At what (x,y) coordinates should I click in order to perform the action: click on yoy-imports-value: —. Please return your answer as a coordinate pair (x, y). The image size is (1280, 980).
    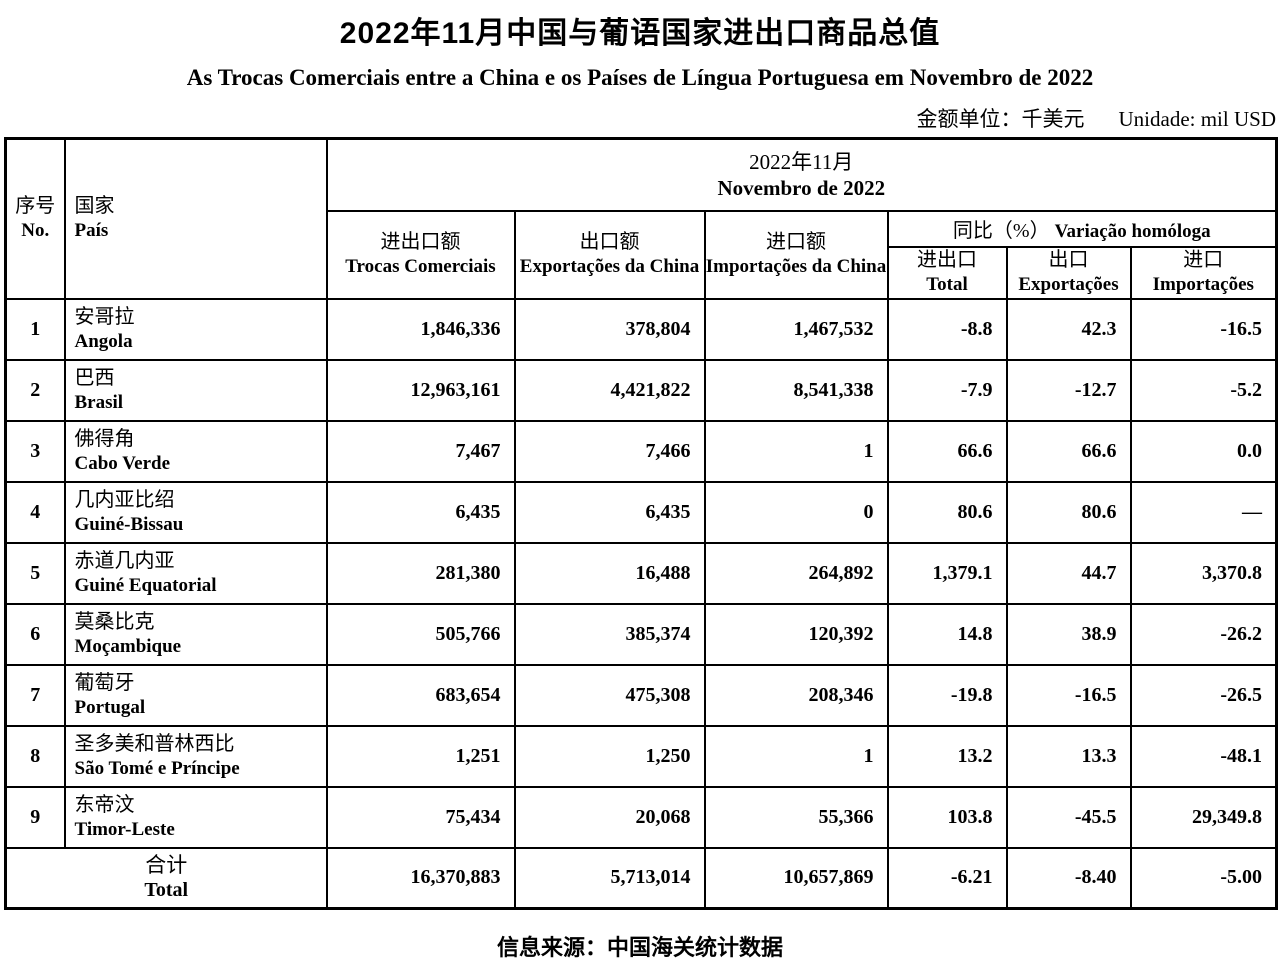
    Looking at the image, I should click on (1203, 512).